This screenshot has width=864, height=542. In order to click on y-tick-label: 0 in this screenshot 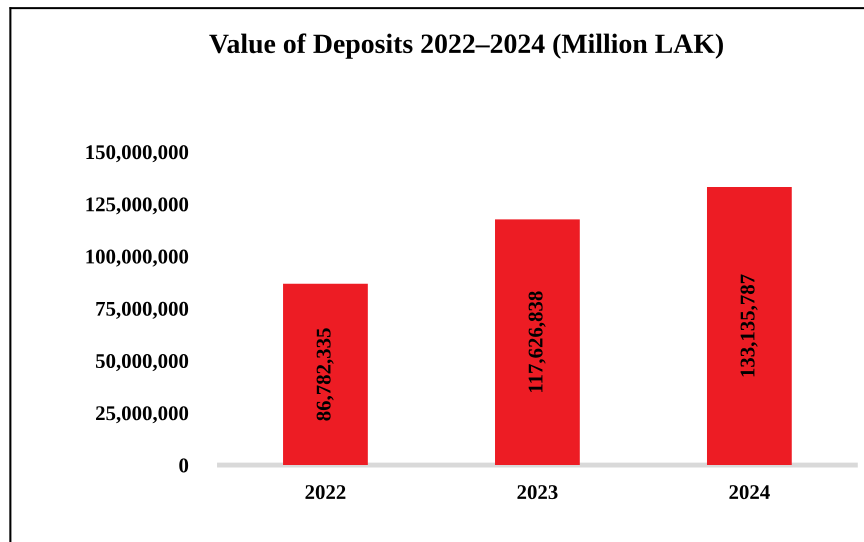, I will do `click(183, 465)`.